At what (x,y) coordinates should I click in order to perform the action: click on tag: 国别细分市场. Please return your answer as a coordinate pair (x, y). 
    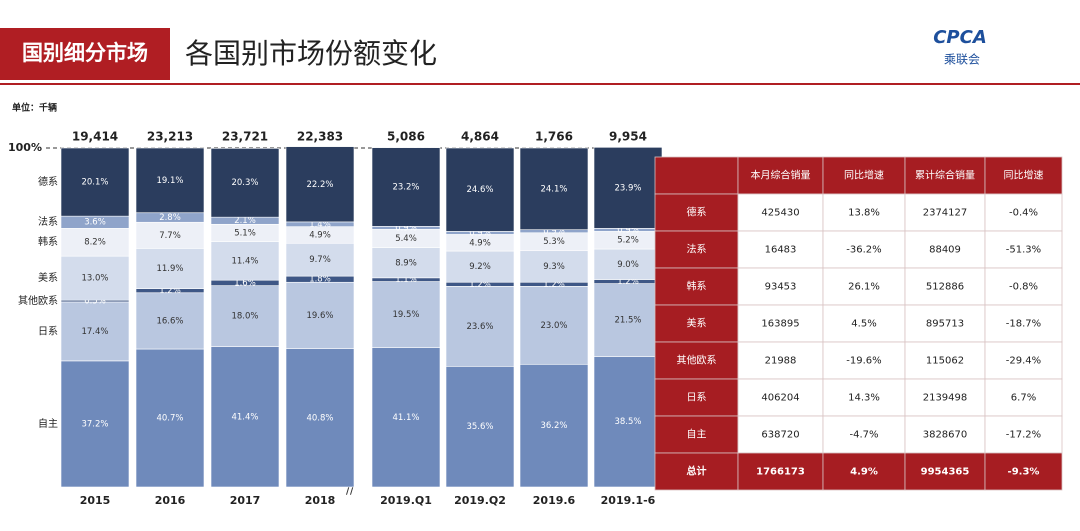
    Looking at the image, I should click on (85, 53).